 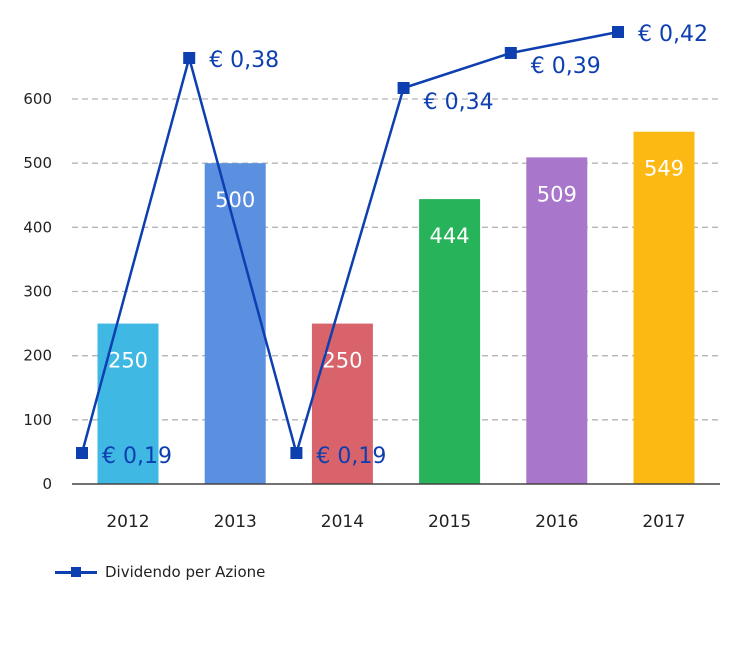 What do you see at coordinates (450, 236) in the screenshot?
I see `bar-value-label: 444` at bounding box center [450, 236].